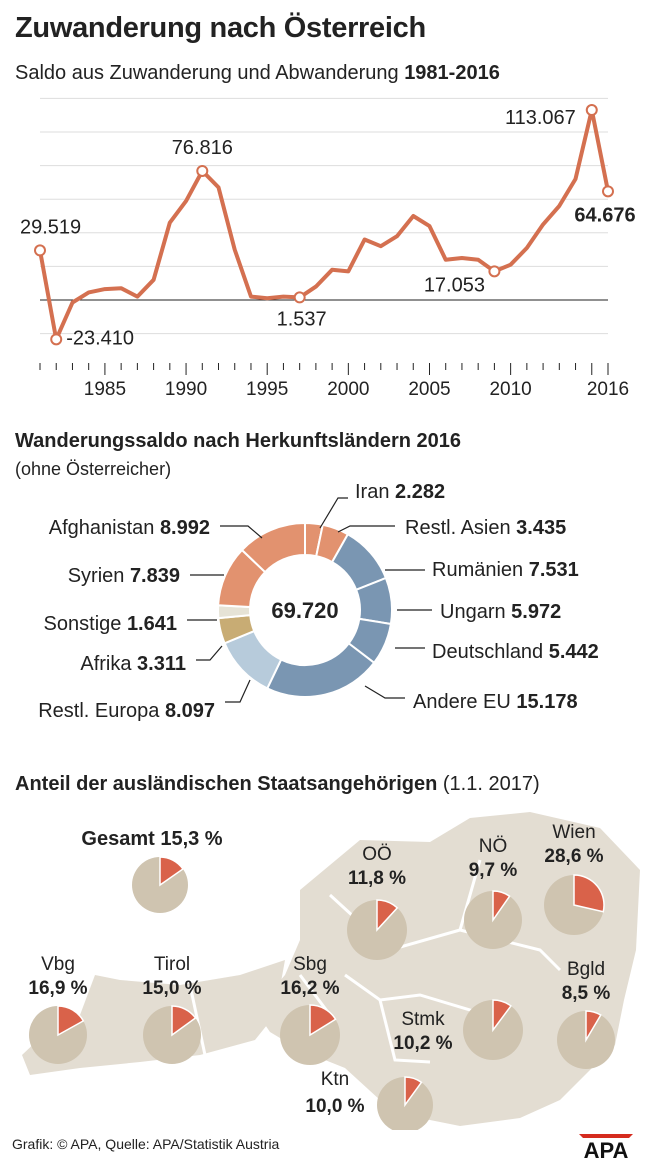 This screenshot has height=1167, width=650. I want to click on pie-oo: OÖ 11,8 %, so click(377, 902).